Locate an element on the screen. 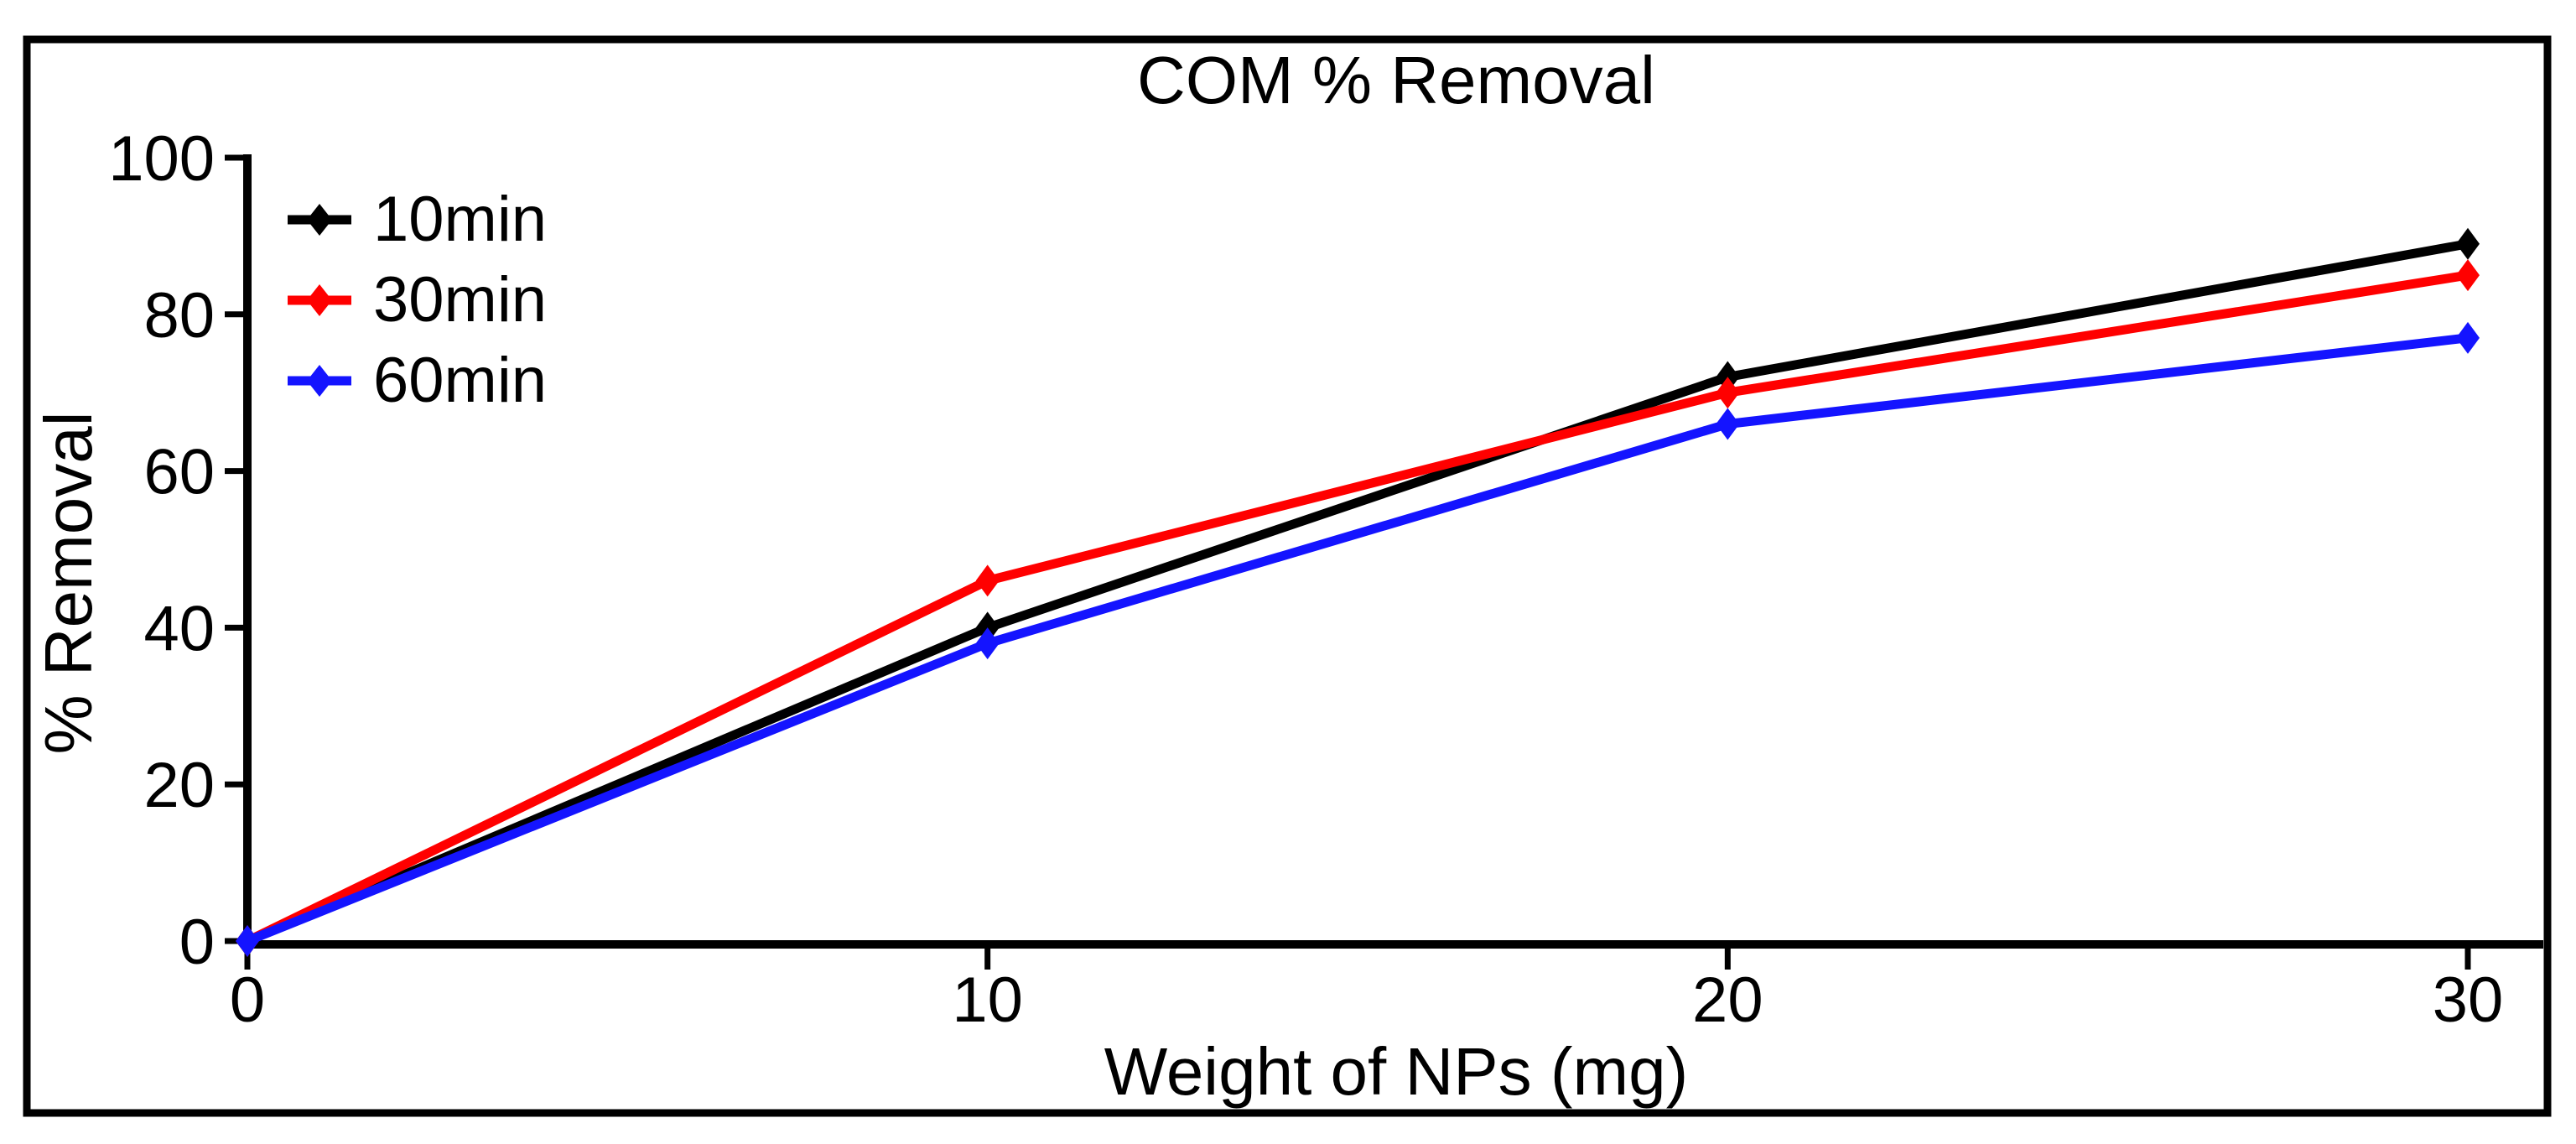  x-tick-label: 10 is located at coordinates (987, 1001).